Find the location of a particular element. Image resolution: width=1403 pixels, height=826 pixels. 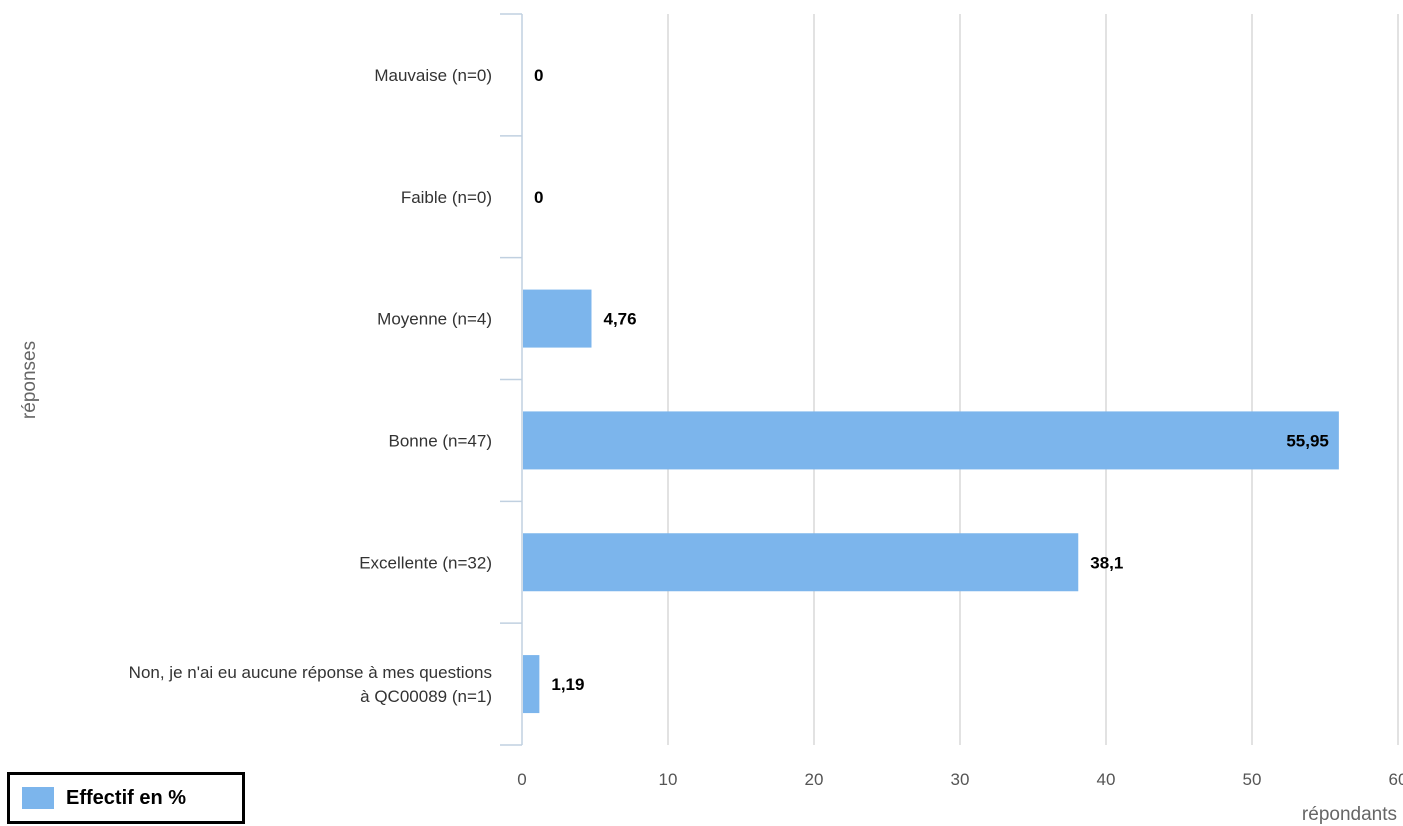

value-axis-tick-labels: 0 10 20 30 40 50 60 is located at coordinates (960, 779).